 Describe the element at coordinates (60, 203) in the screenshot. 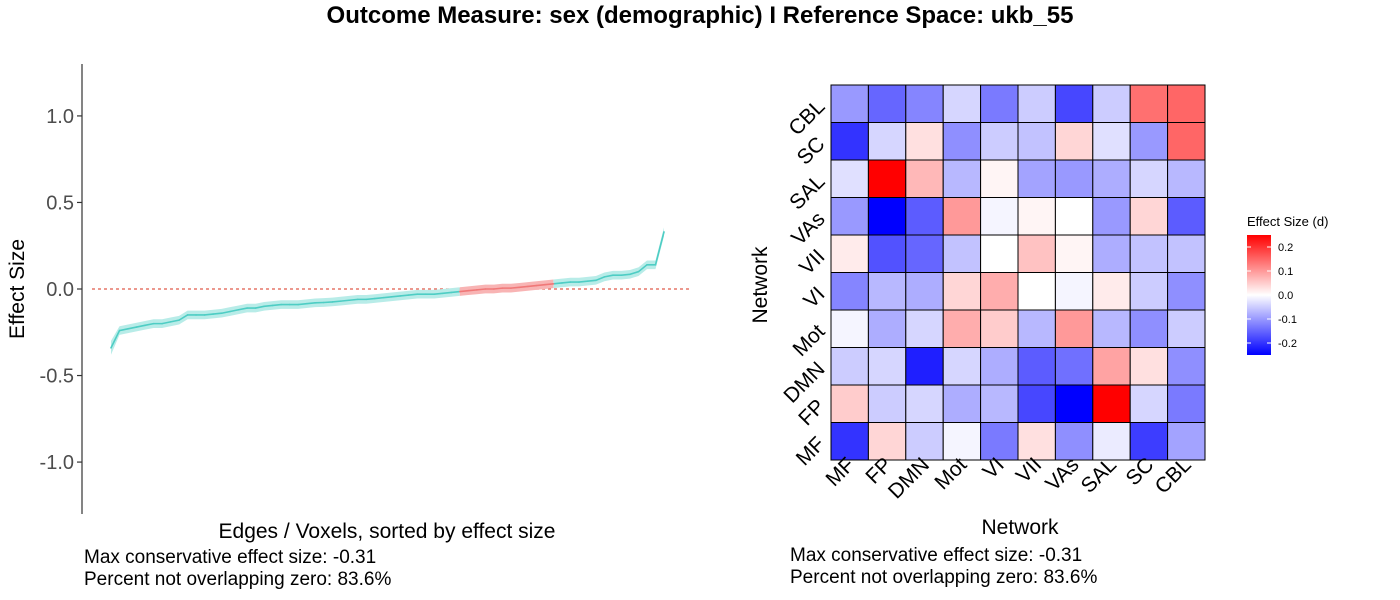

I see `y-tick-label: 0.5` at that location.